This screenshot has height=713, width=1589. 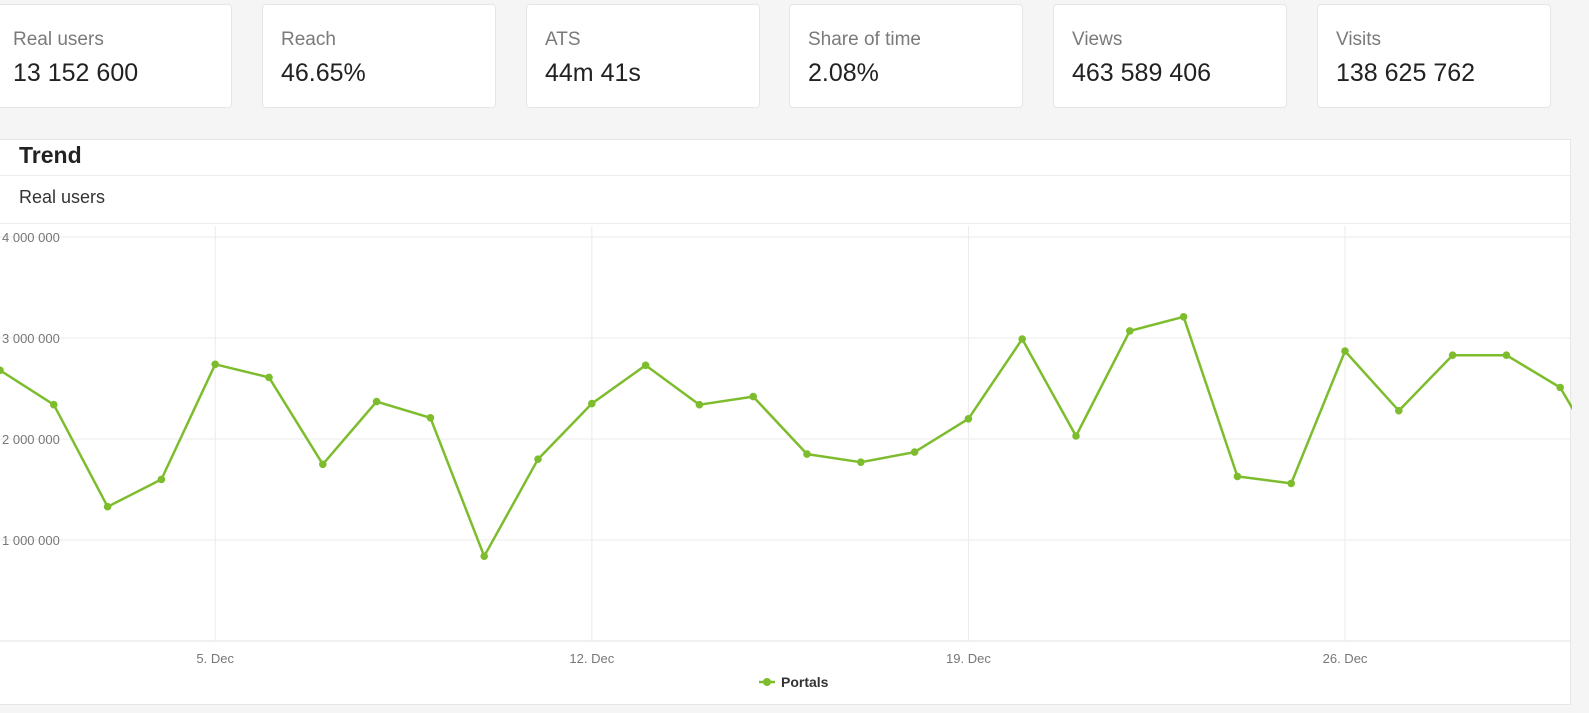 I want to click on kpi-card-visits: Visits 138 625 762, so click(x=1434, y=56).